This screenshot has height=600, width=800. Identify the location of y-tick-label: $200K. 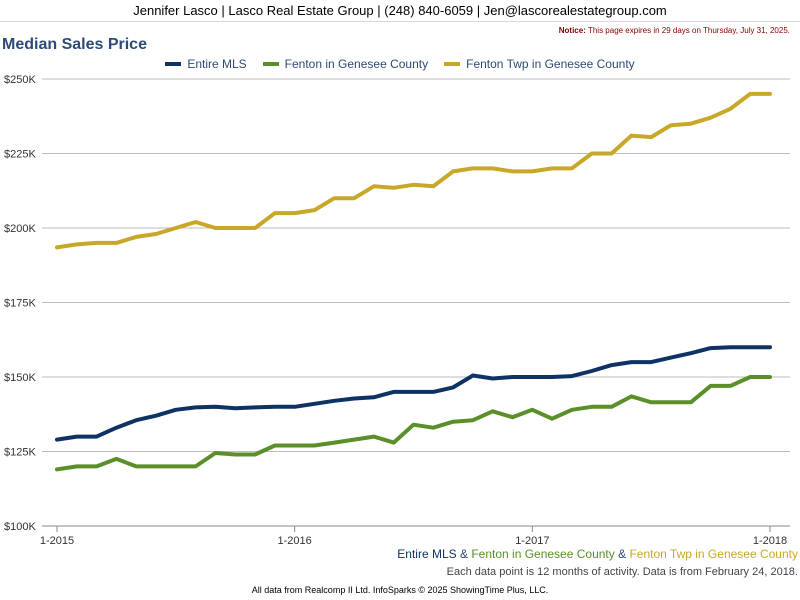
(20, 229).